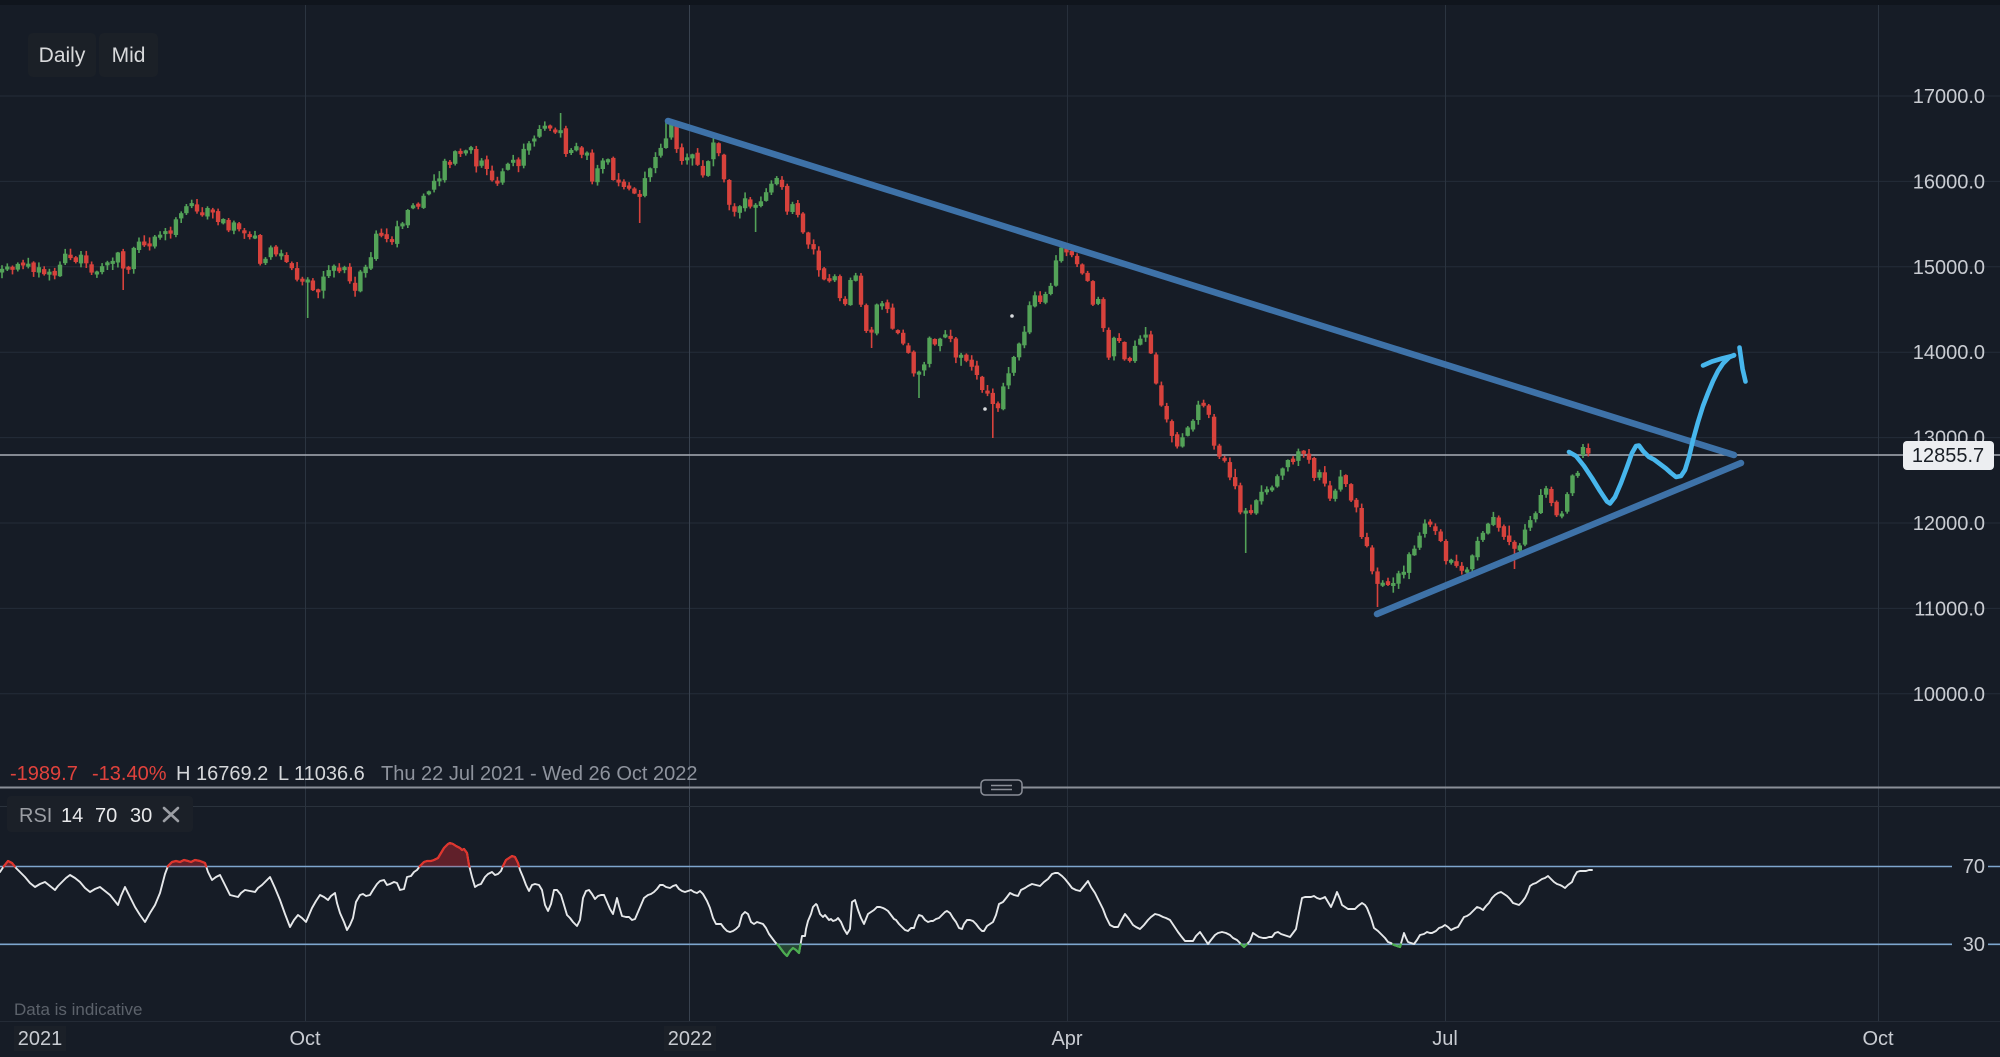 This screenshot has width=2000, height=1057. Describe the element at coordinates (222, 774) in the screenshot. I see `svg-text: H 16769.2` at that location.